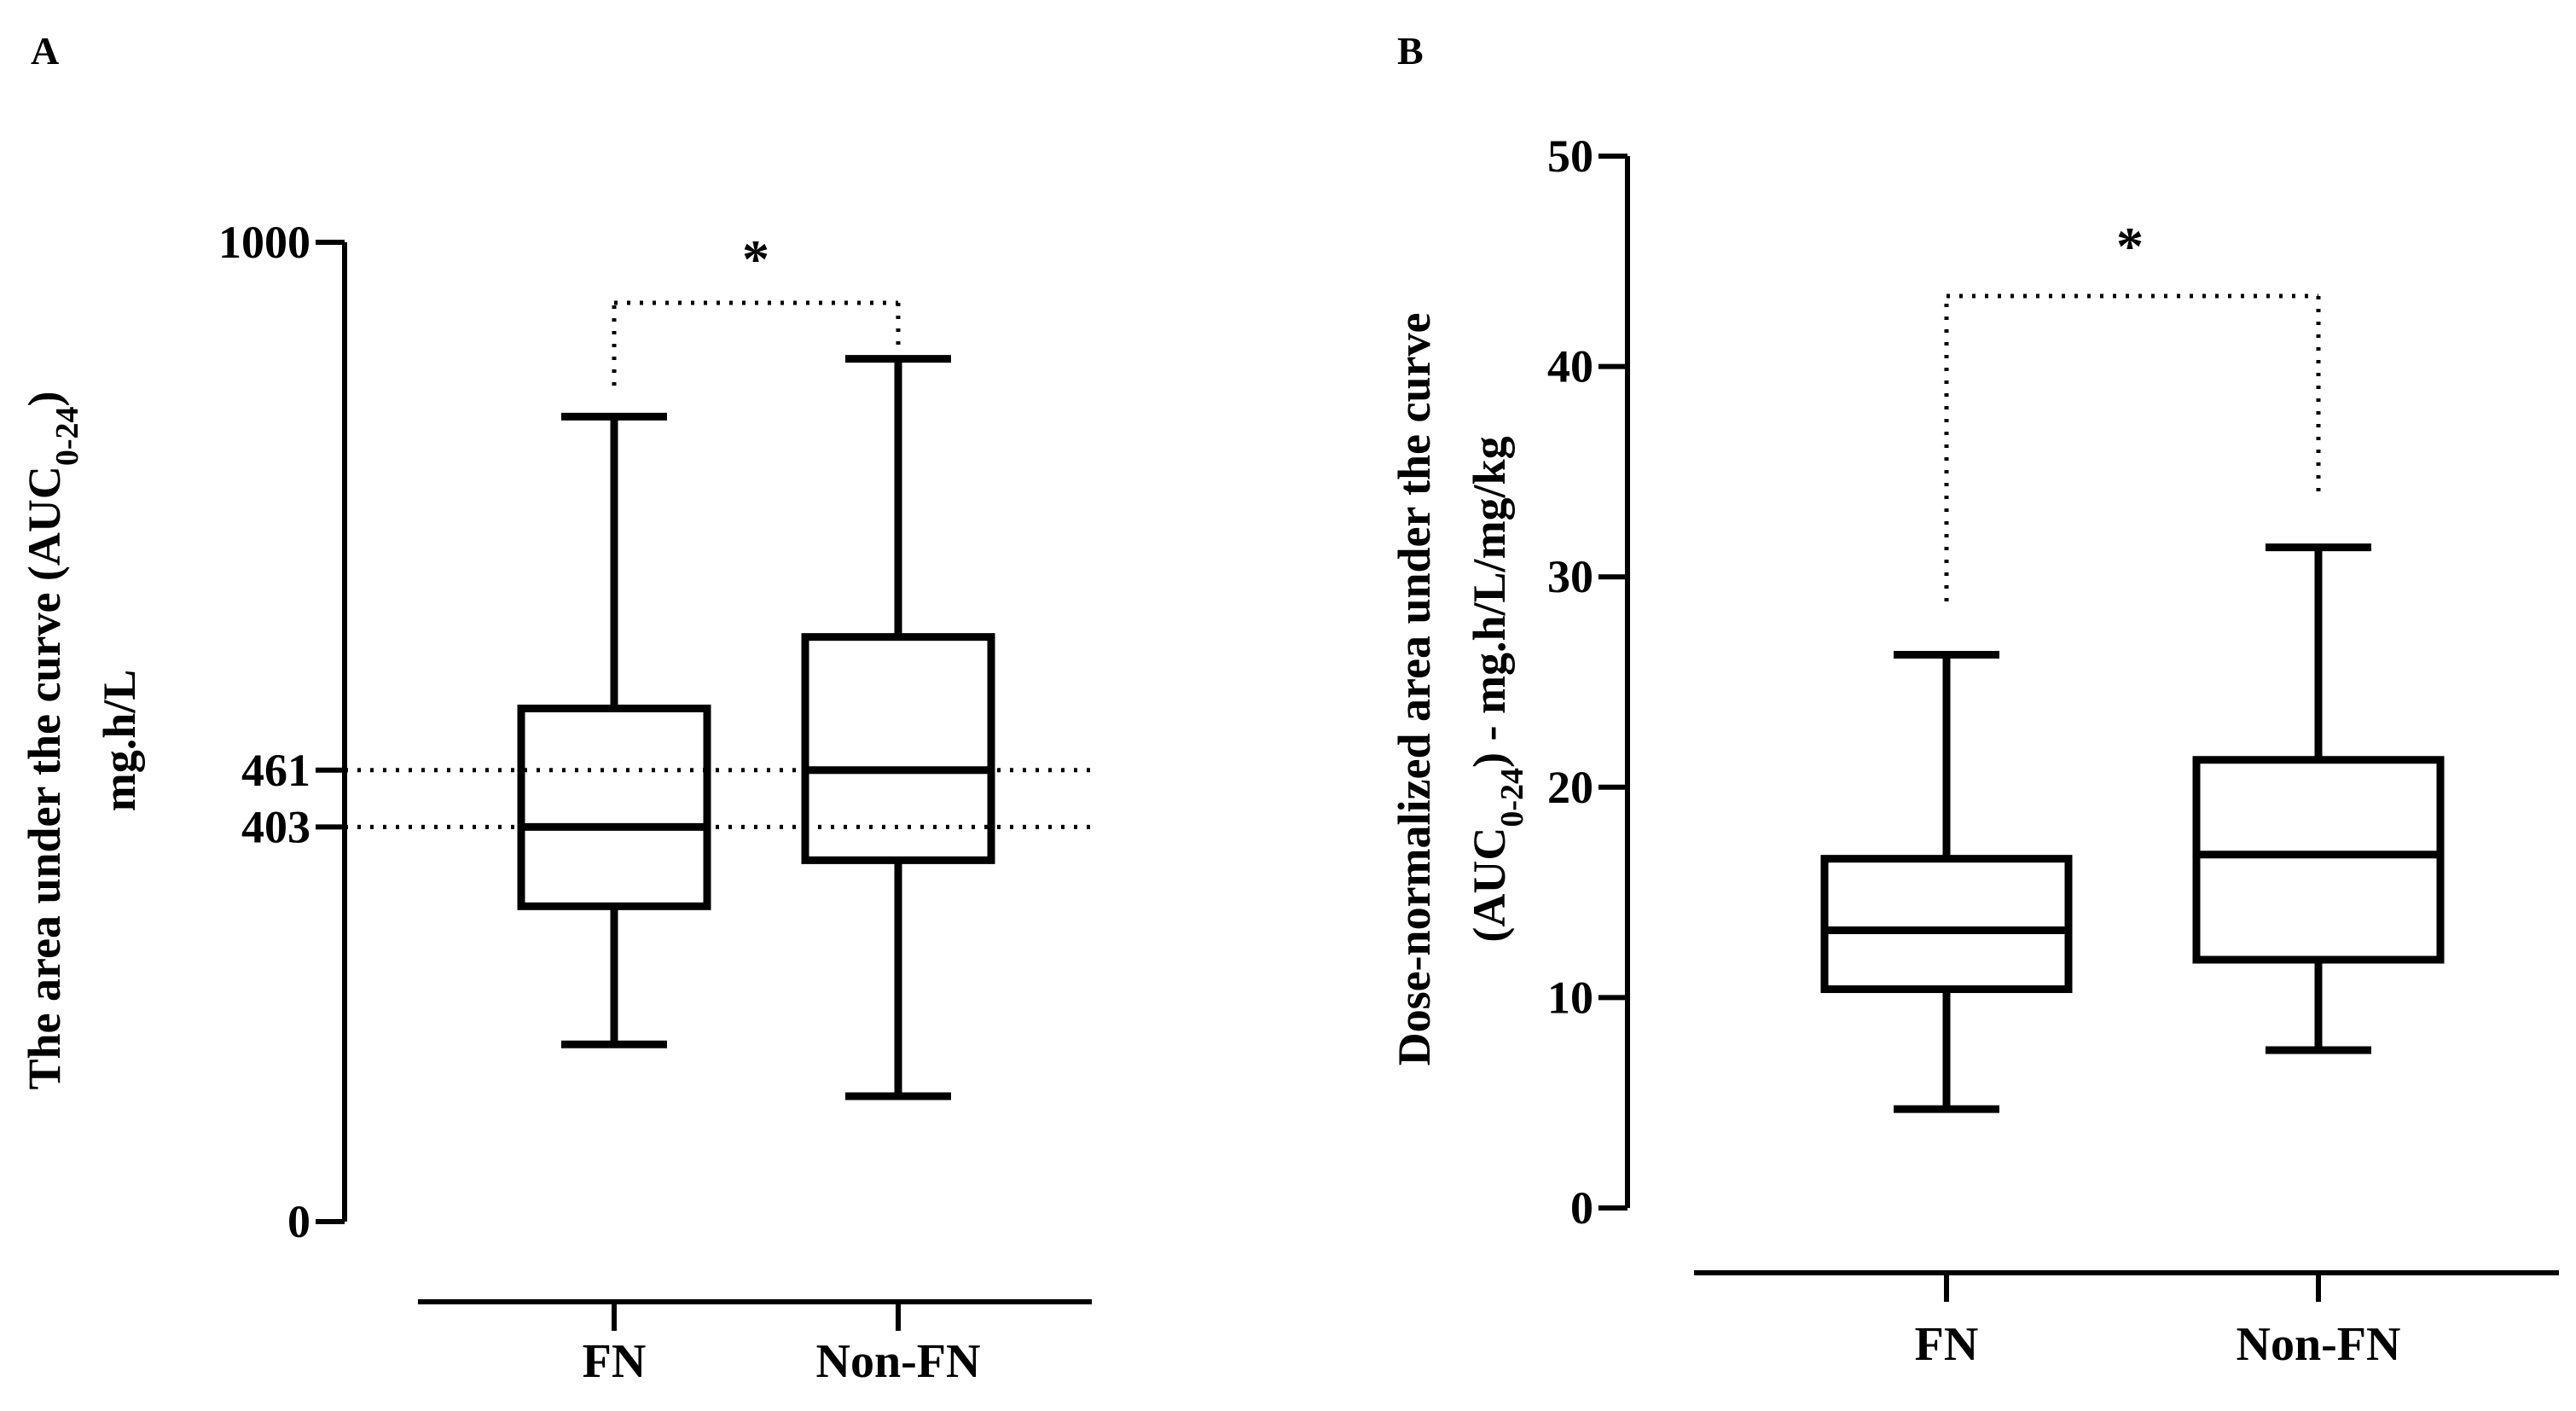 The height and width of the screenshot is (1411, 2576). I want to click on y-tick-label: 10, so click(1570, 997).